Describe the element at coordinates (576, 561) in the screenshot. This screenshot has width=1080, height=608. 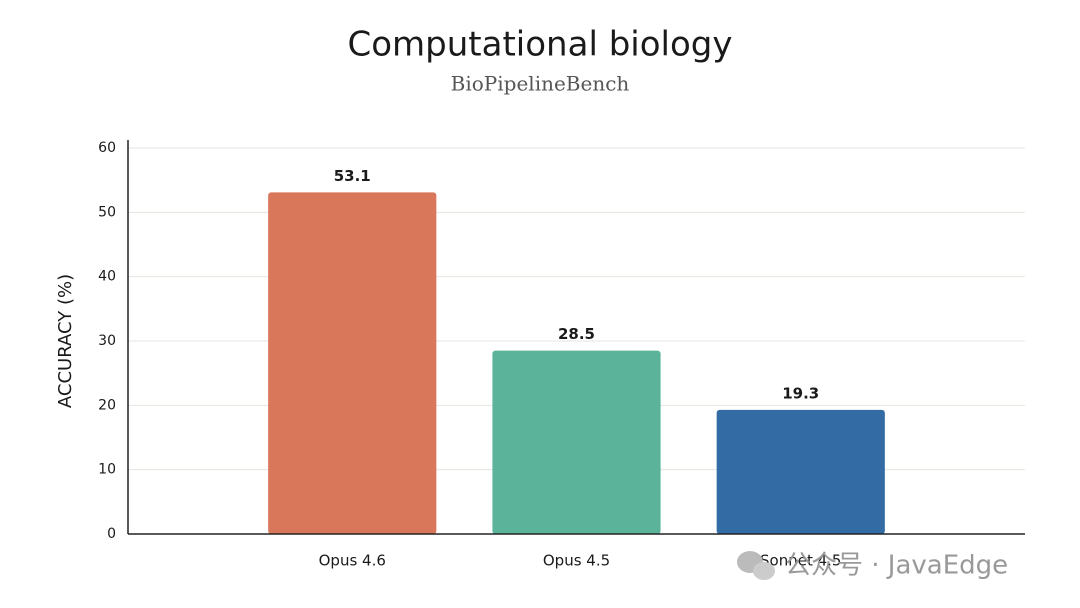
I see `x-tick-label: Opus 4.5` at that location.